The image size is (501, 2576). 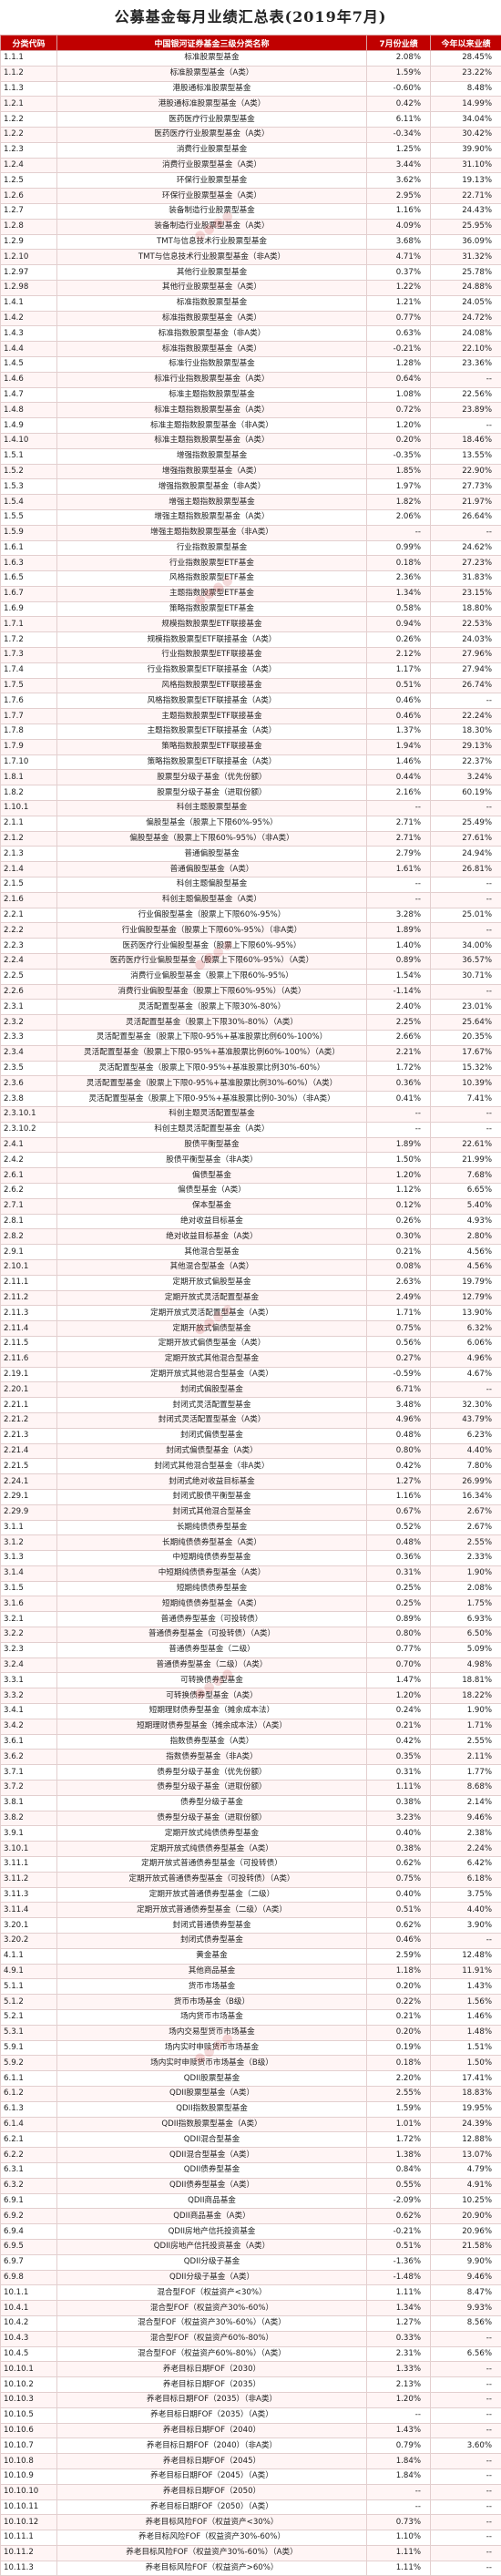 I want to click on category-code-cell: 6.9.5, so click(x=29, y=2246).